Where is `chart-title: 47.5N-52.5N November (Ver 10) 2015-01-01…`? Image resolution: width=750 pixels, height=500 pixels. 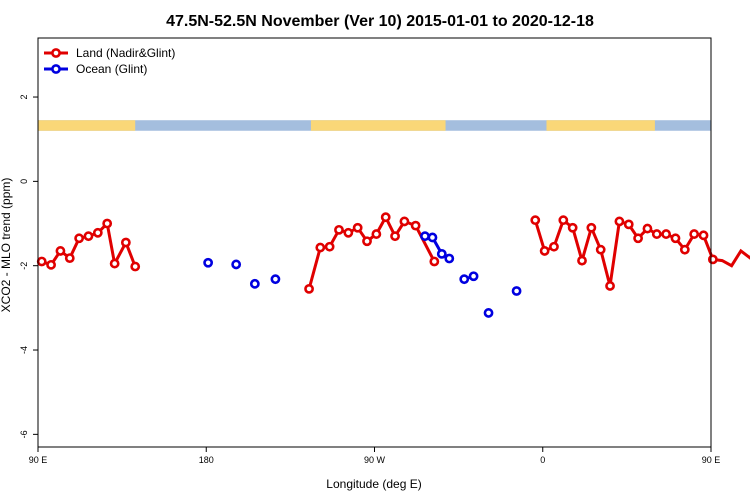
chart-title: 47.5N-52.5N November (Ver 10) 2015-01-01… is located at coordinates (380, 21).